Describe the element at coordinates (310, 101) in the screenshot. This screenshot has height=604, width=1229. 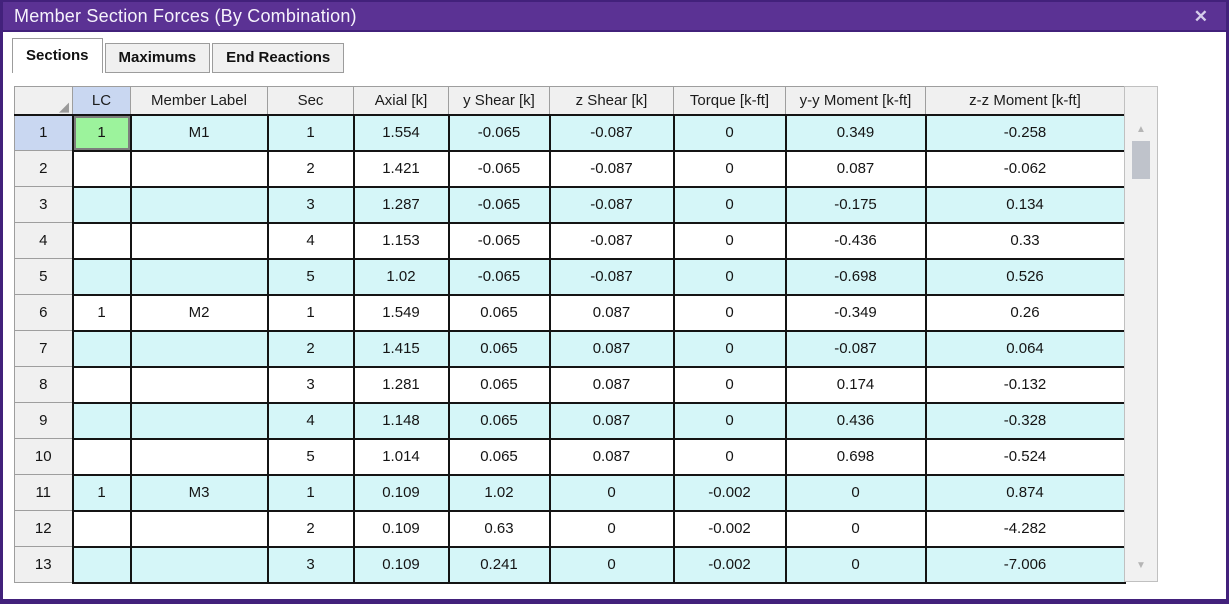
I see `column-header-sec: Sec` at that location.